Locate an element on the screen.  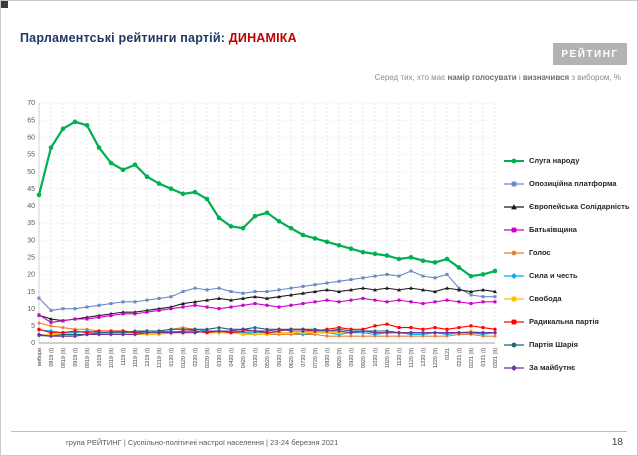
subtitle-bold-1: намір голосувати is located at coordinates (482, 77).